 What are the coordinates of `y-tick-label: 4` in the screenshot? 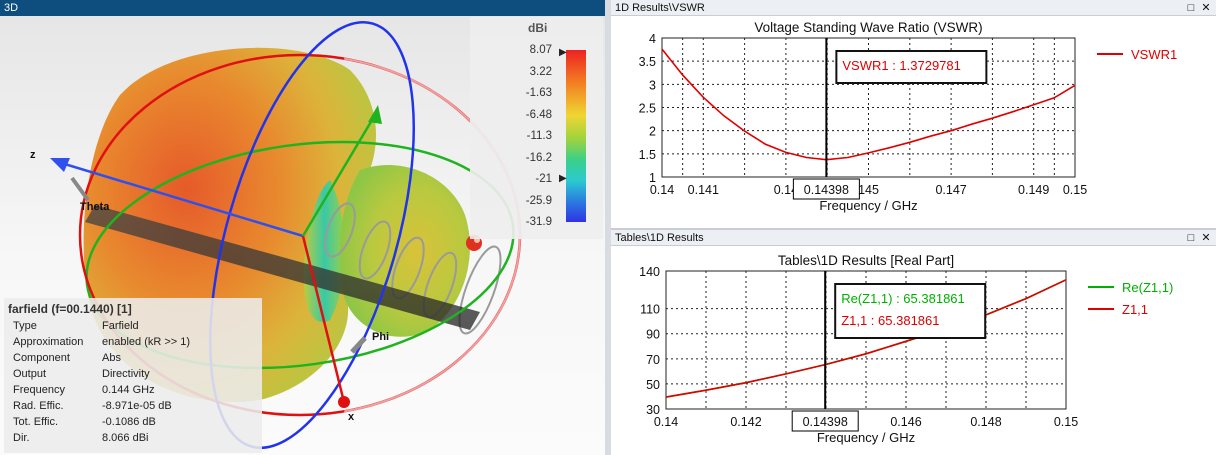 It's located at (652, 39).